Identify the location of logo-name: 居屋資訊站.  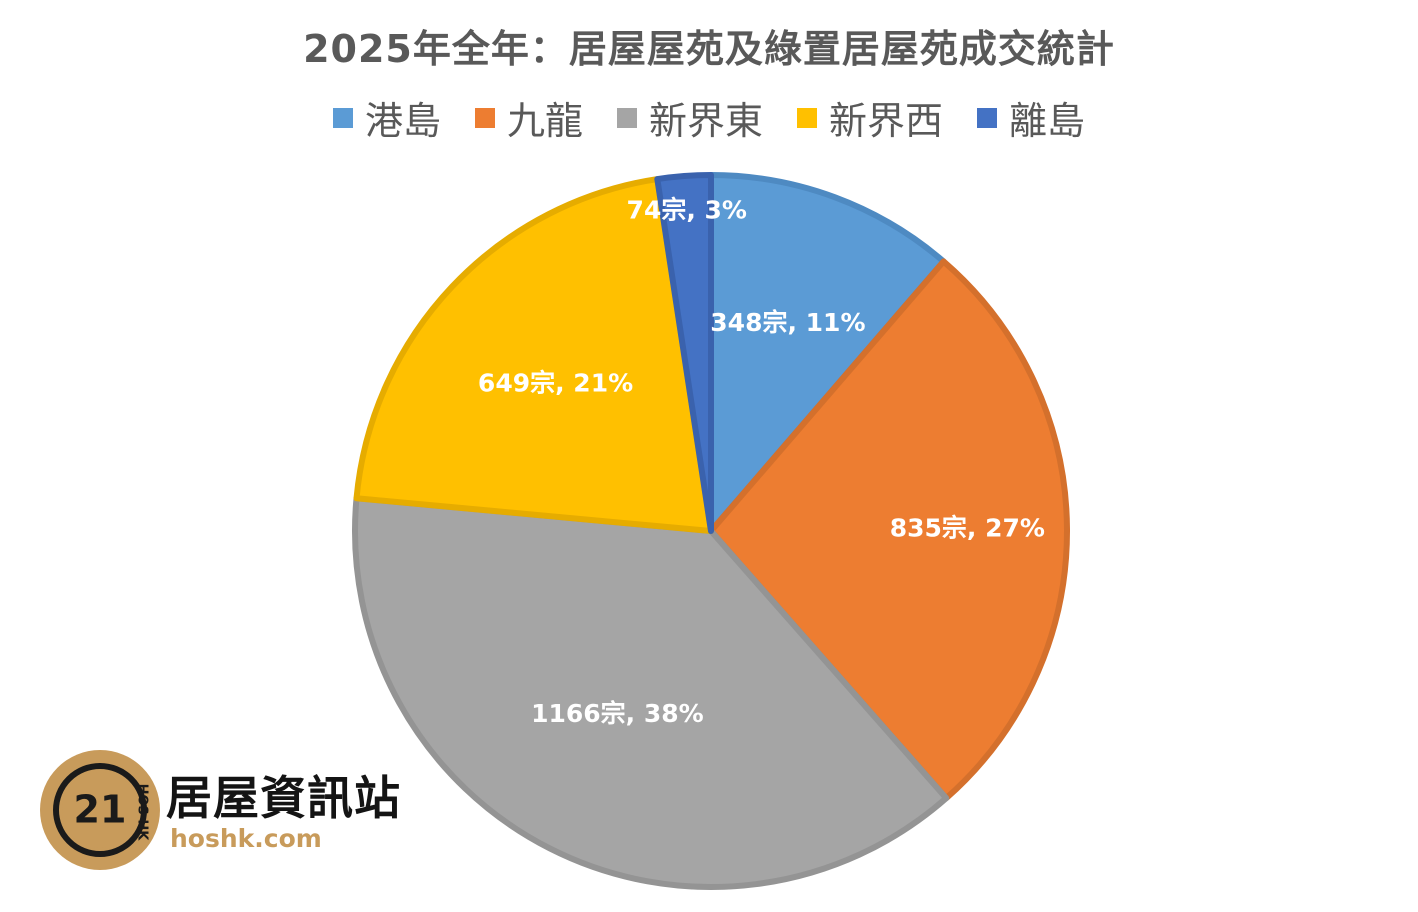
(283, 798).